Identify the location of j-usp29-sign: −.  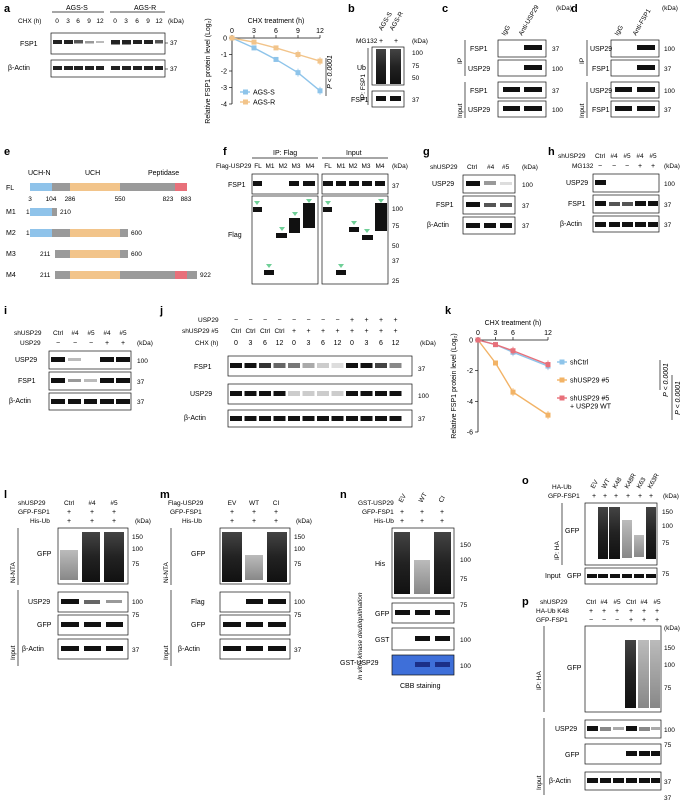
(323, 320).